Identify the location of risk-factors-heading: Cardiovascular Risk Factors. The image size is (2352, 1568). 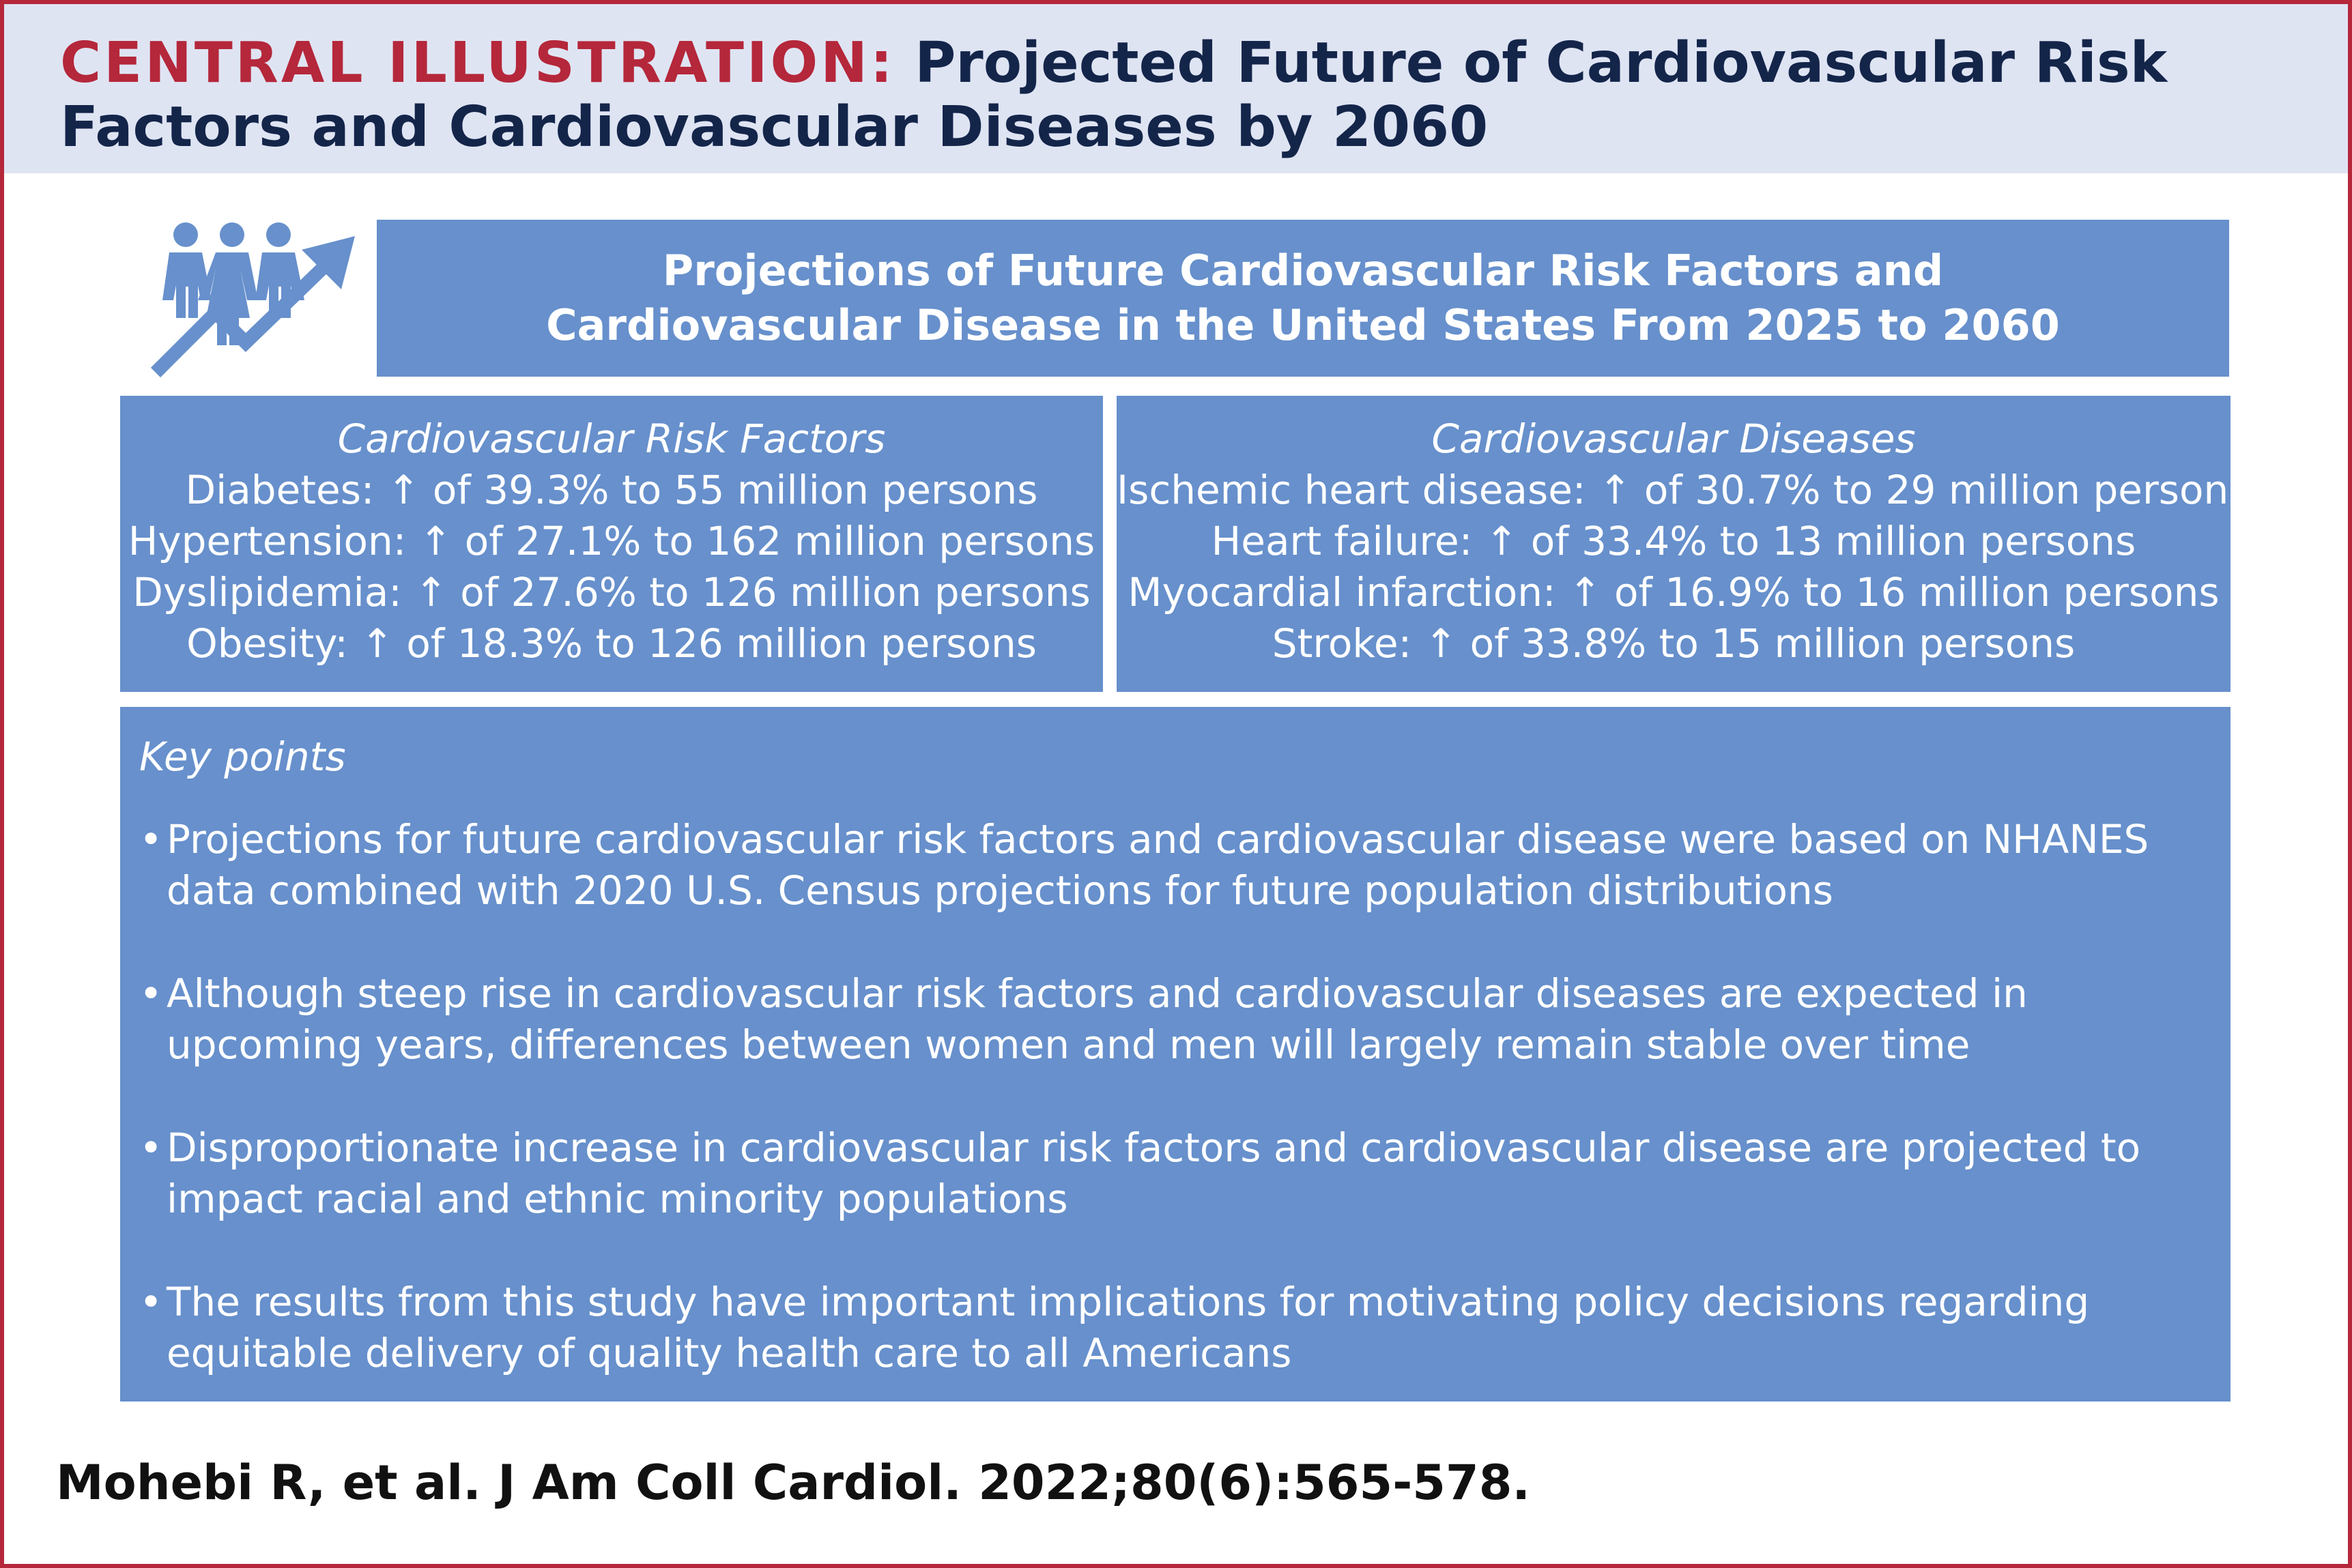
(611, 439).